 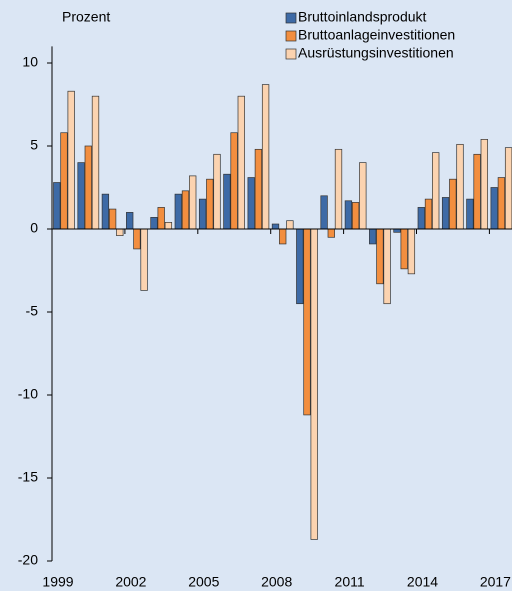 I want to click on y-tick-label: 10, so click(x=30, y=62).